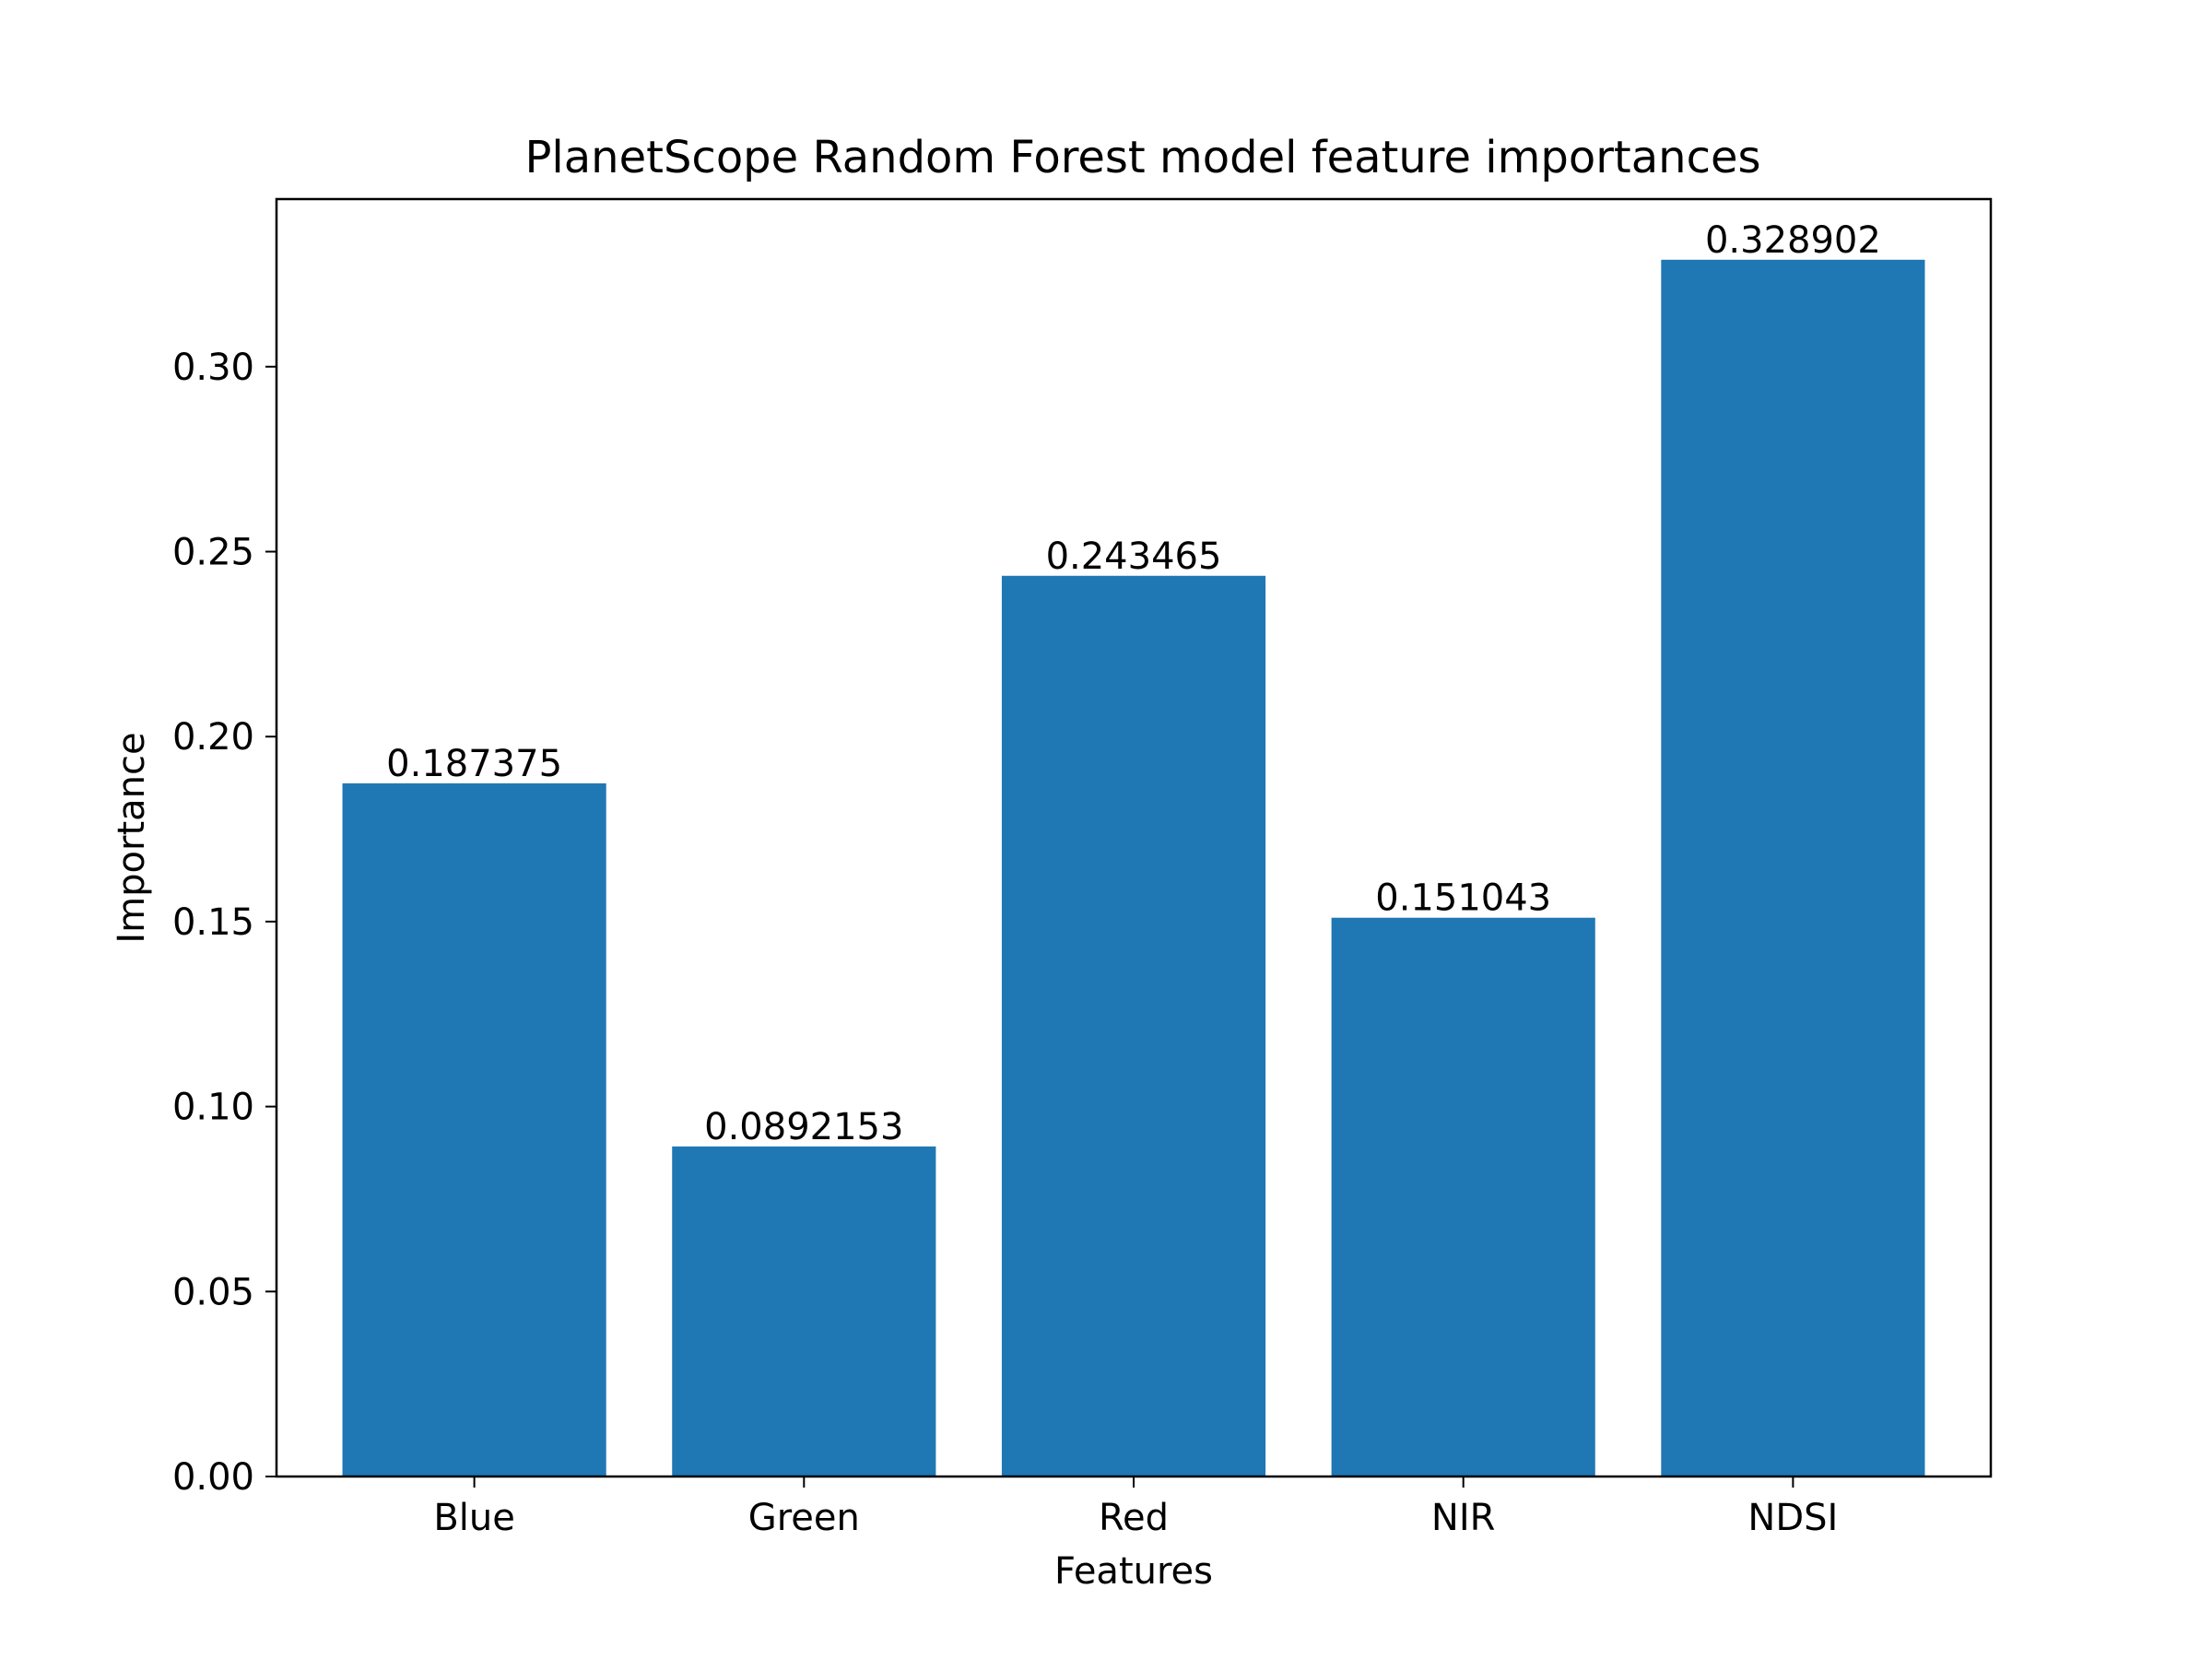  I want to click on data-label-blue: 0.187375, so click(474, 764).